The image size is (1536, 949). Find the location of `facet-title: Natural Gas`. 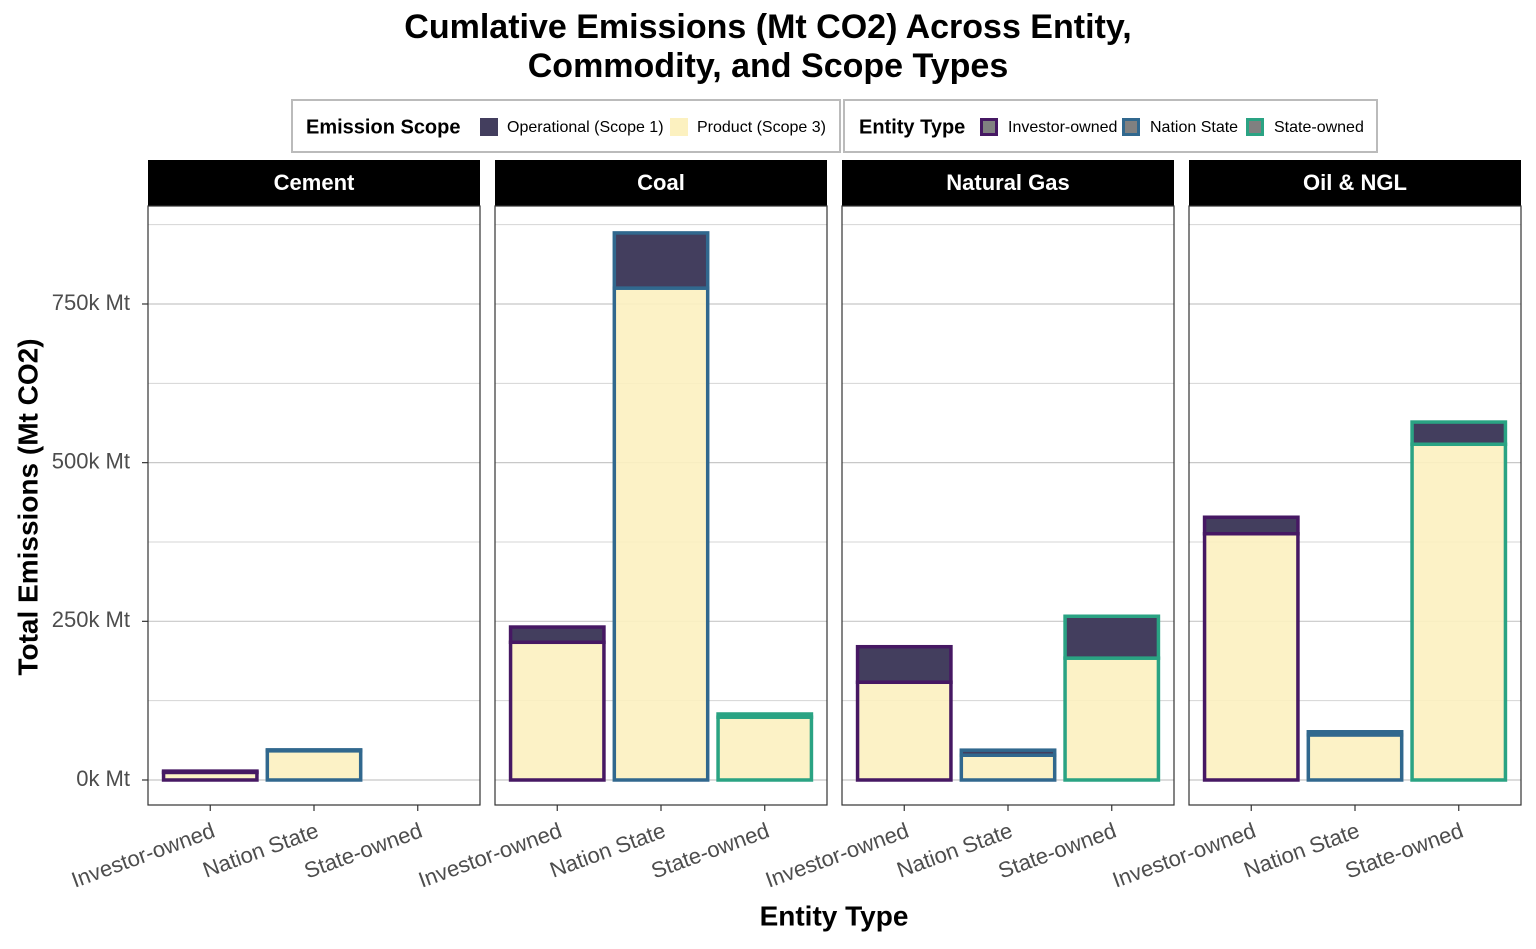

facet-title: Natural Gas is located at coordinates (1008, 182).